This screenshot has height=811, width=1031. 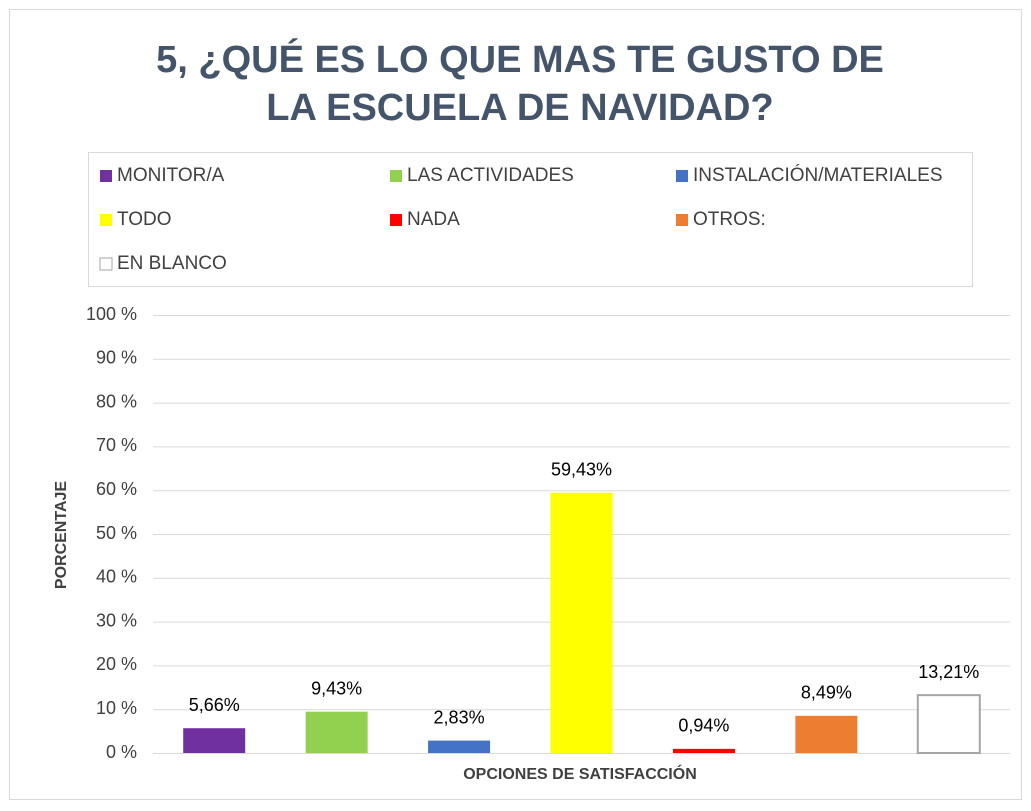 I want to click on legend-label: OTROS:, so click(x=729, y=219).